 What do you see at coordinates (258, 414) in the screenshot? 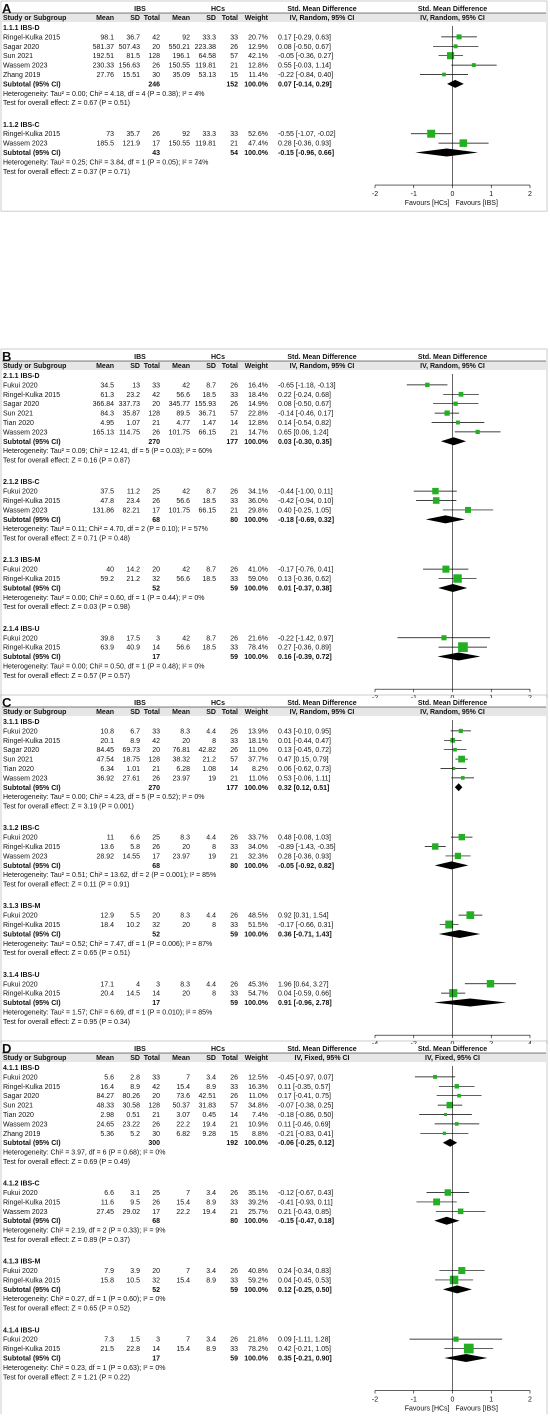
I see `study-weight: 22.8%` at bounding box center [258, 414].